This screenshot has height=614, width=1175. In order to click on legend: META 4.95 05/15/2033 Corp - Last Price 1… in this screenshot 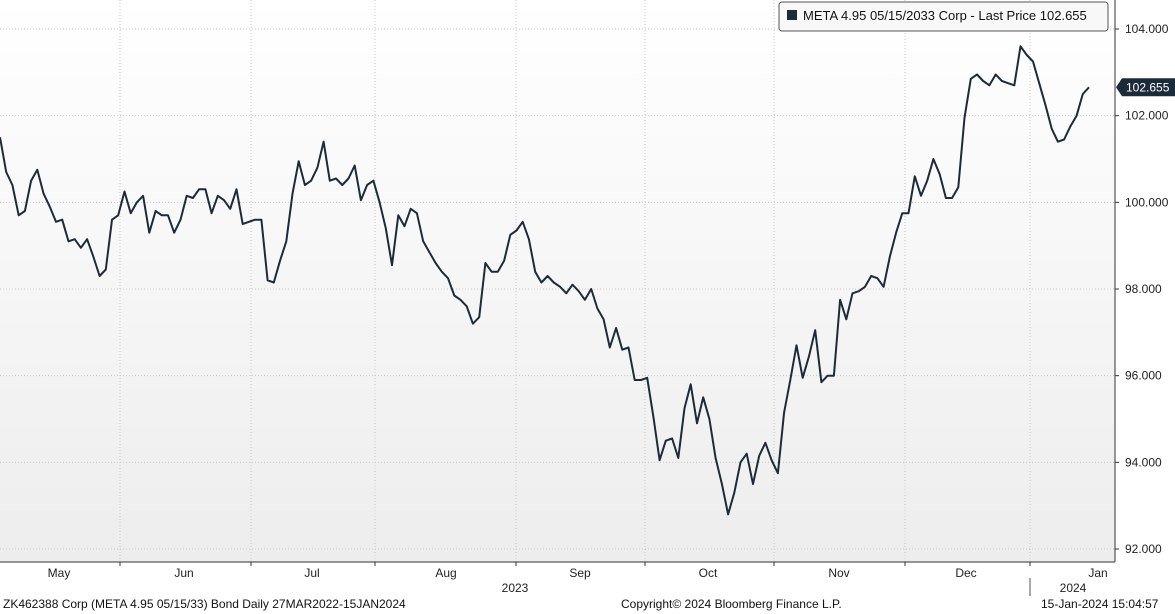, I will do `click(943, 16)`.